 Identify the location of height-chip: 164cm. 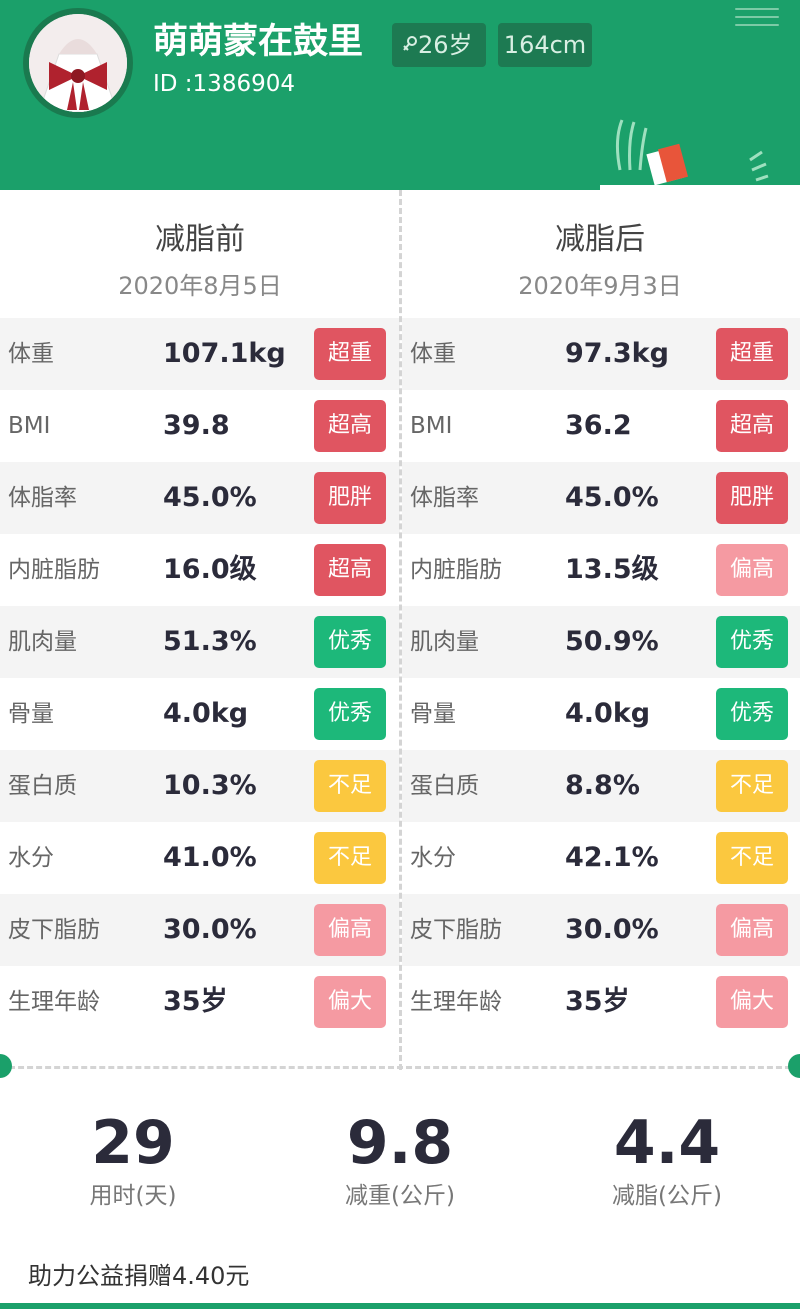
(545, 45).